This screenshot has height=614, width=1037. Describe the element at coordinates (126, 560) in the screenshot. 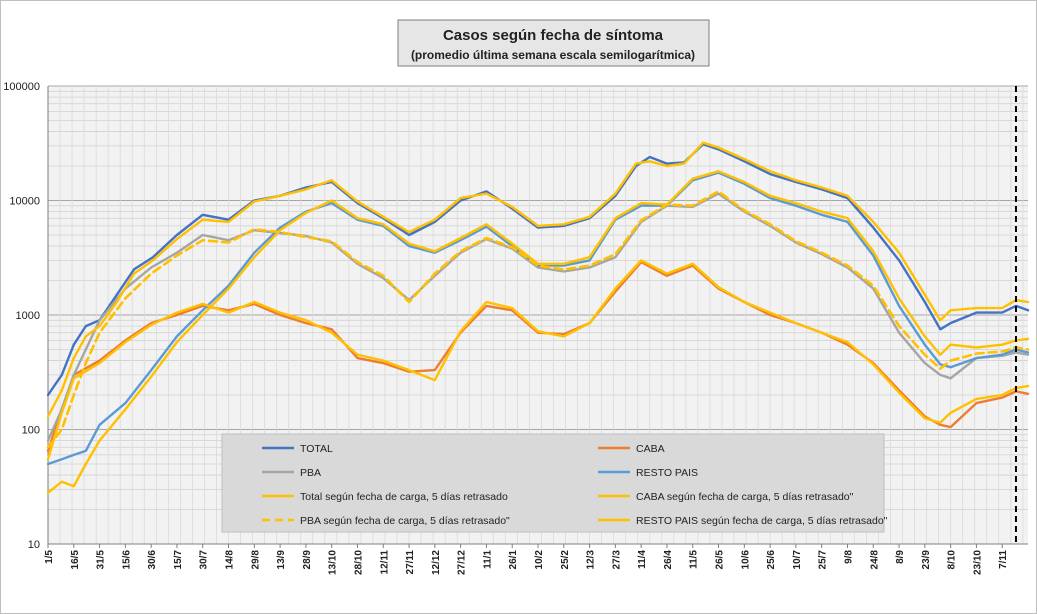

I see `x-tick-label: 15/6` at that location.